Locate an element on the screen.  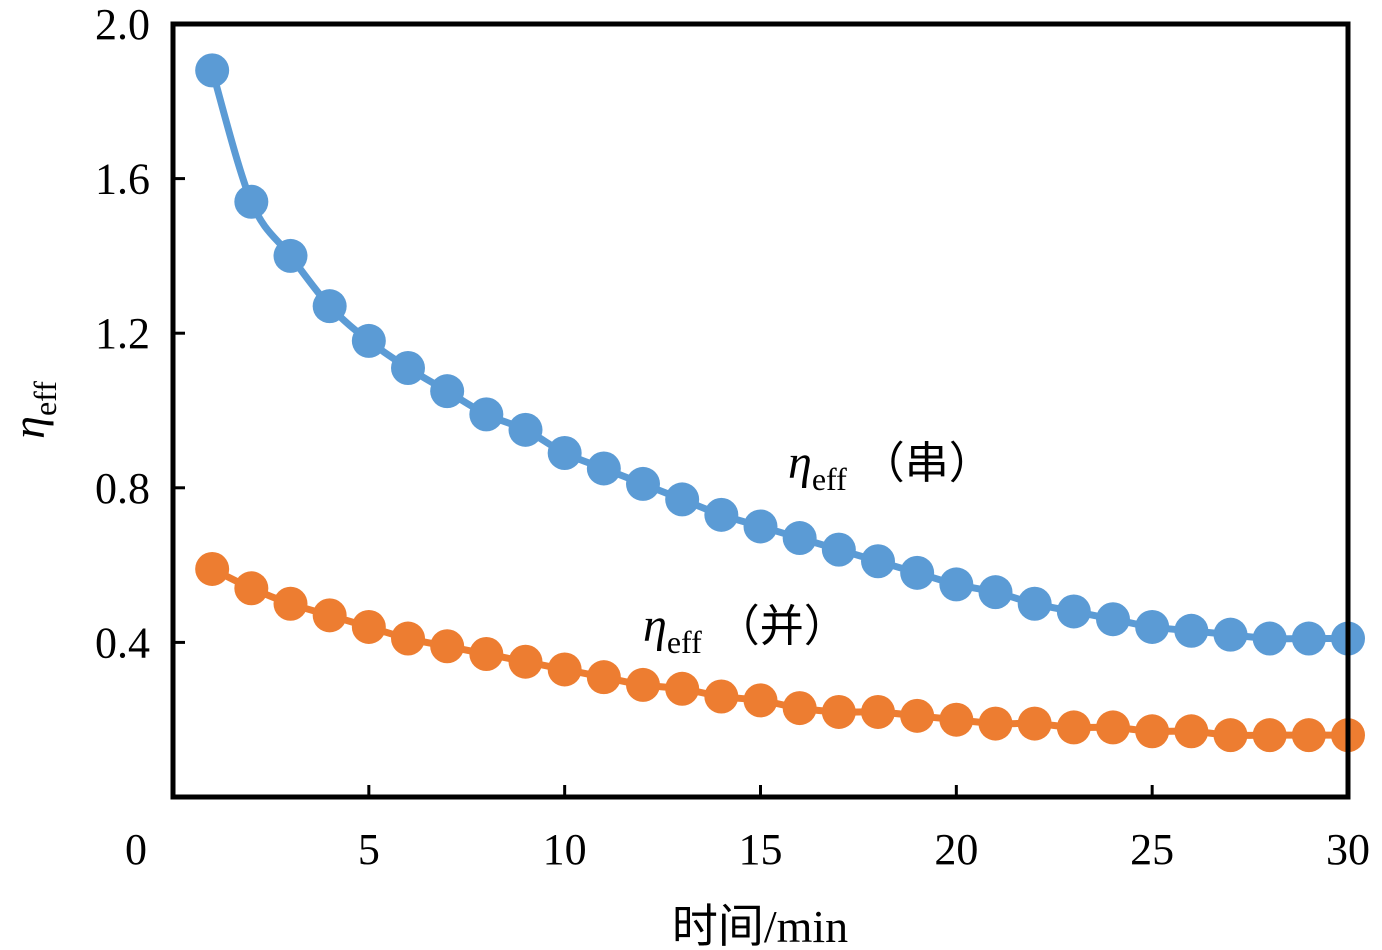
series-label-series-subscript: eff is located at coordinates (829, 479).